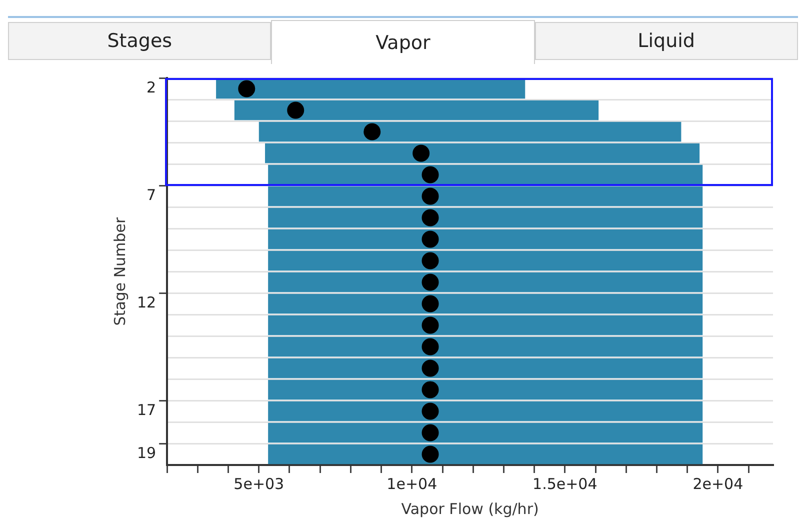 The image size is (803, 530). What do you see at coordinates (718, 483) in the screenshot?
I see `x-tick-label: 2e+04` at bounding box center [718, 483].